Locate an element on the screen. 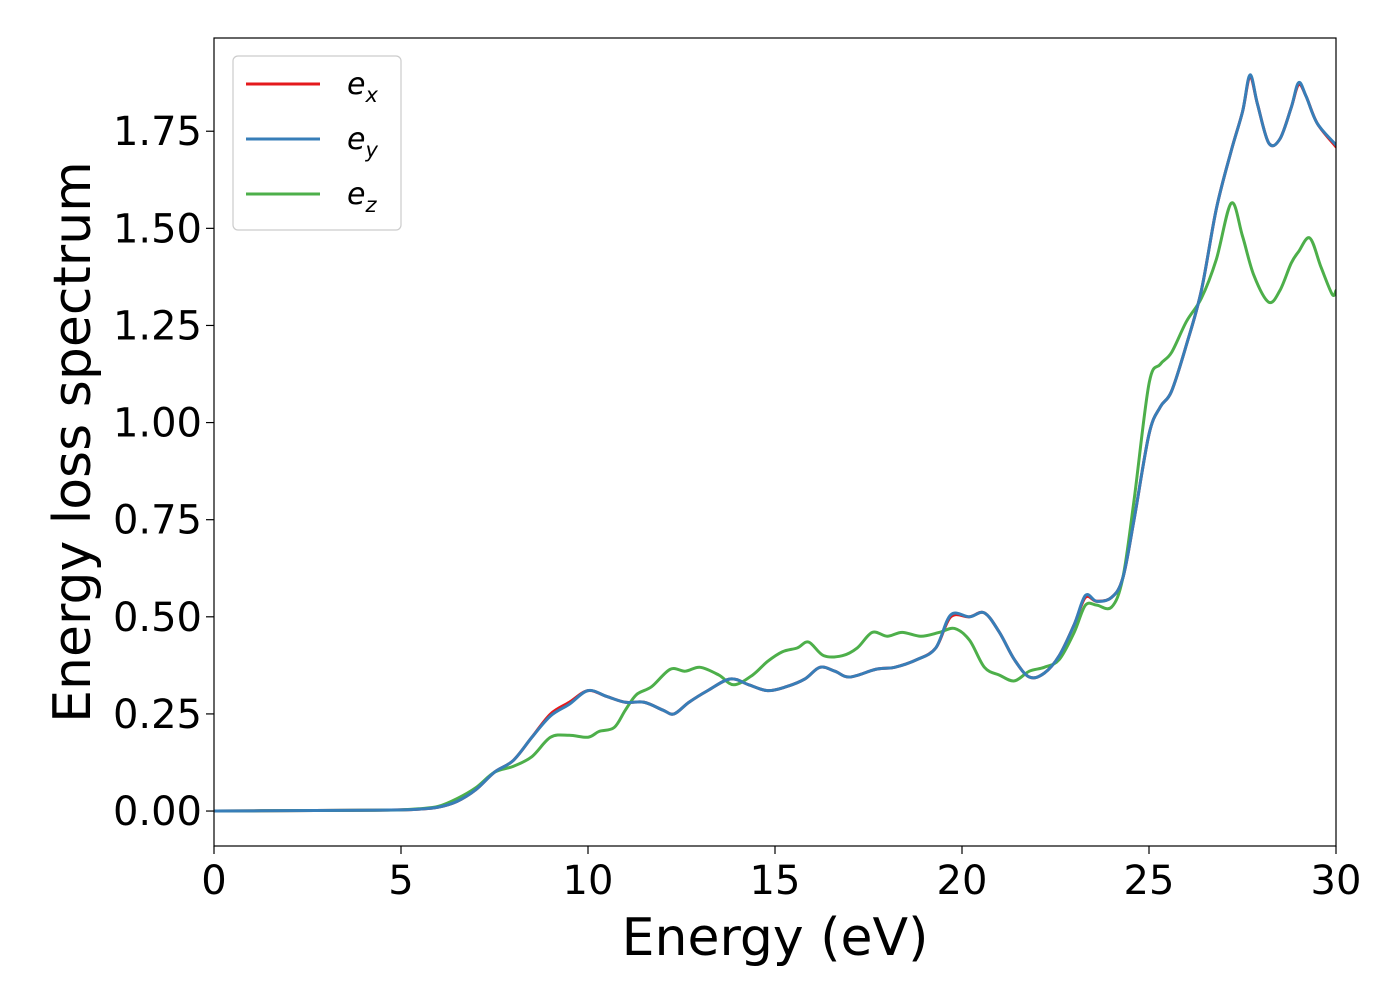  legend-label-ey: ey is located at coordinates (362, 142).